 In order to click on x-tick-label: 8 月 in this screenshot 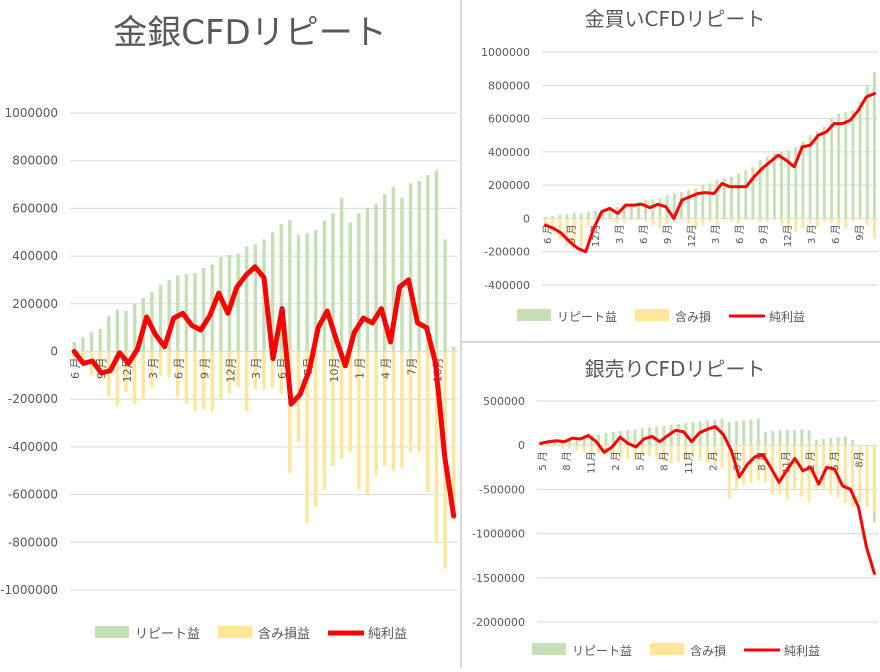, I will do `click(567, 461)`.